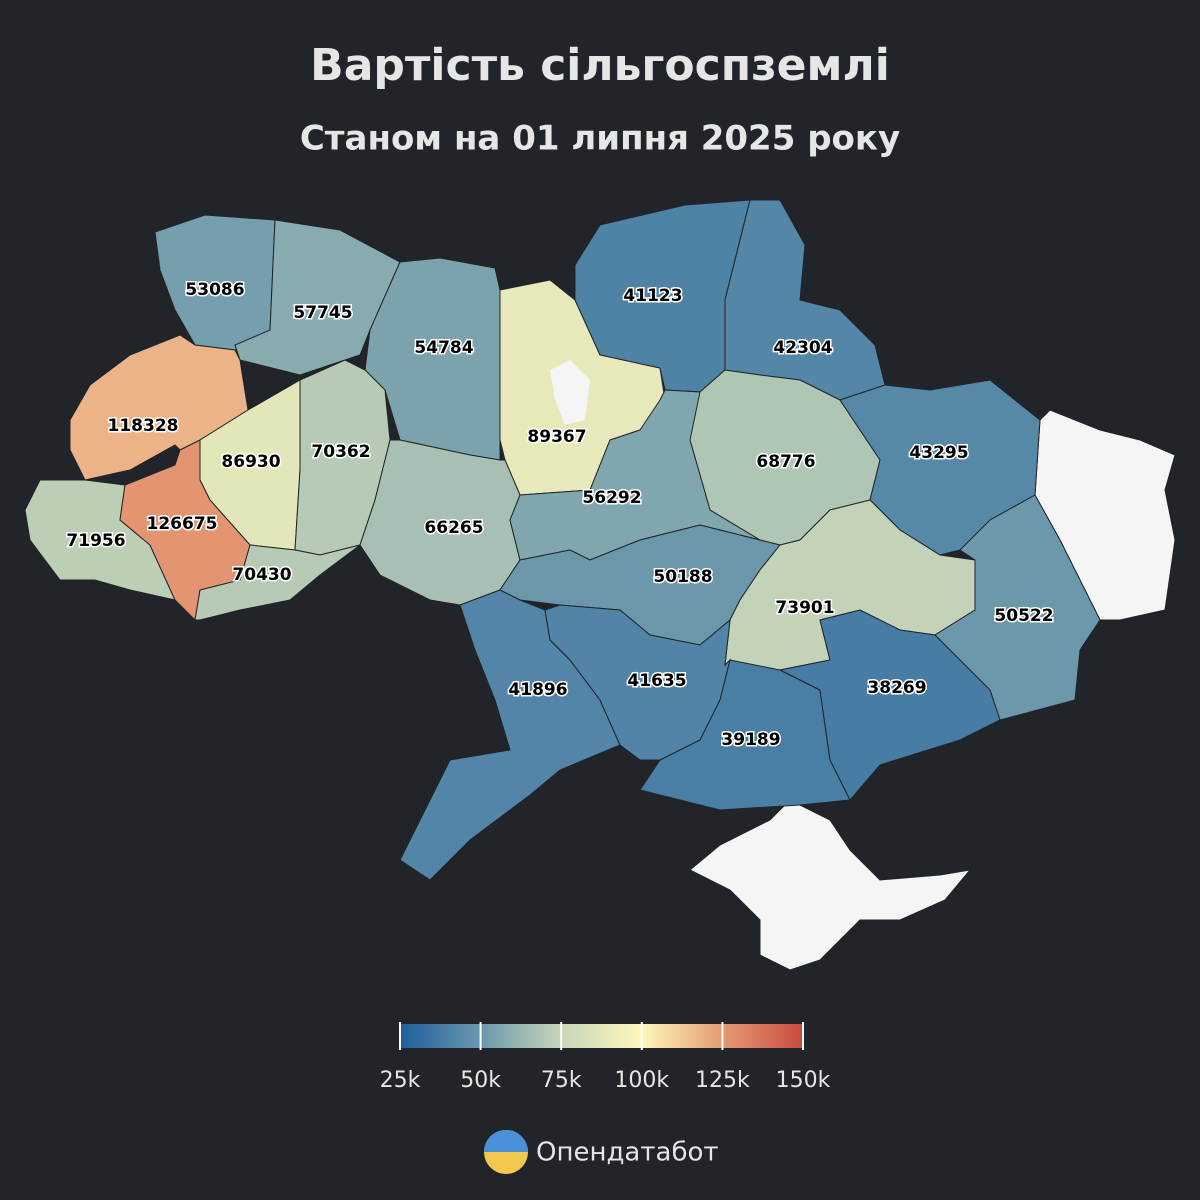 This screenshot has height=1200, width=1200. Describe the element at coordinates (322, 313) in the screenshot. I see `region-value: 57745` at that location.